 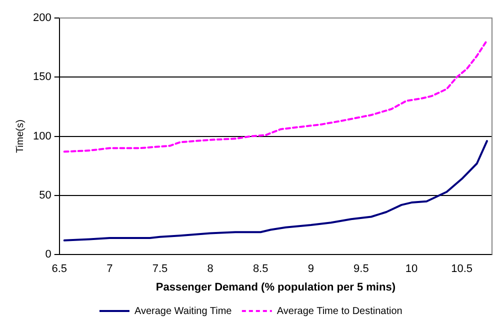 I want to click on x-tick-label: 9.5, so click(x=361, y=269).